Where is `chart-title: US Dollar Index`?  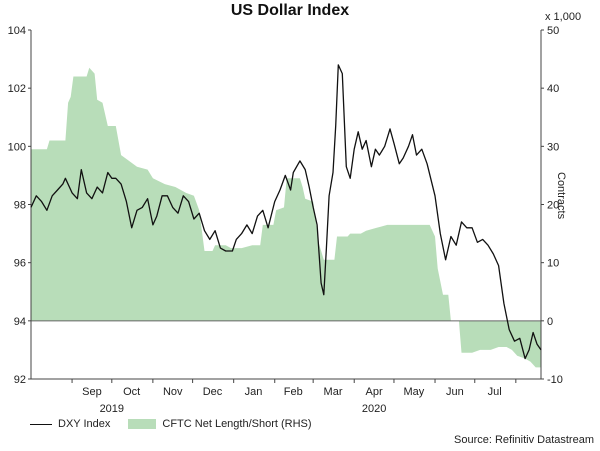
chart-title: US Dollar Index is located at coordinates (290, 10).